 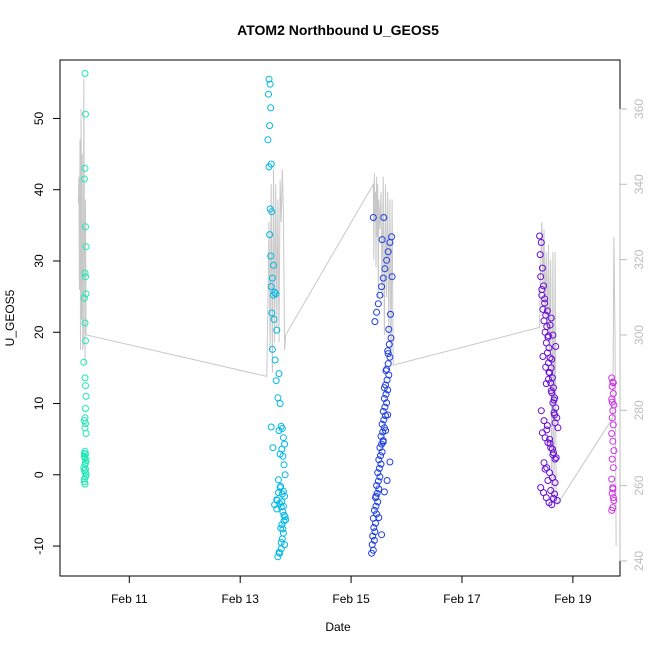 I want to click on y-tick-label: 10, so click(x=39, y=404).